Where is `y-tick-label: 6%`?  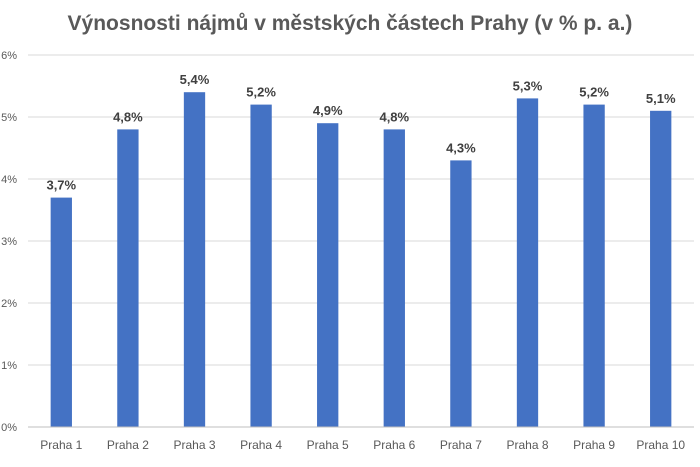 y-tick-label: 6% is located at coordinates (9, 56).